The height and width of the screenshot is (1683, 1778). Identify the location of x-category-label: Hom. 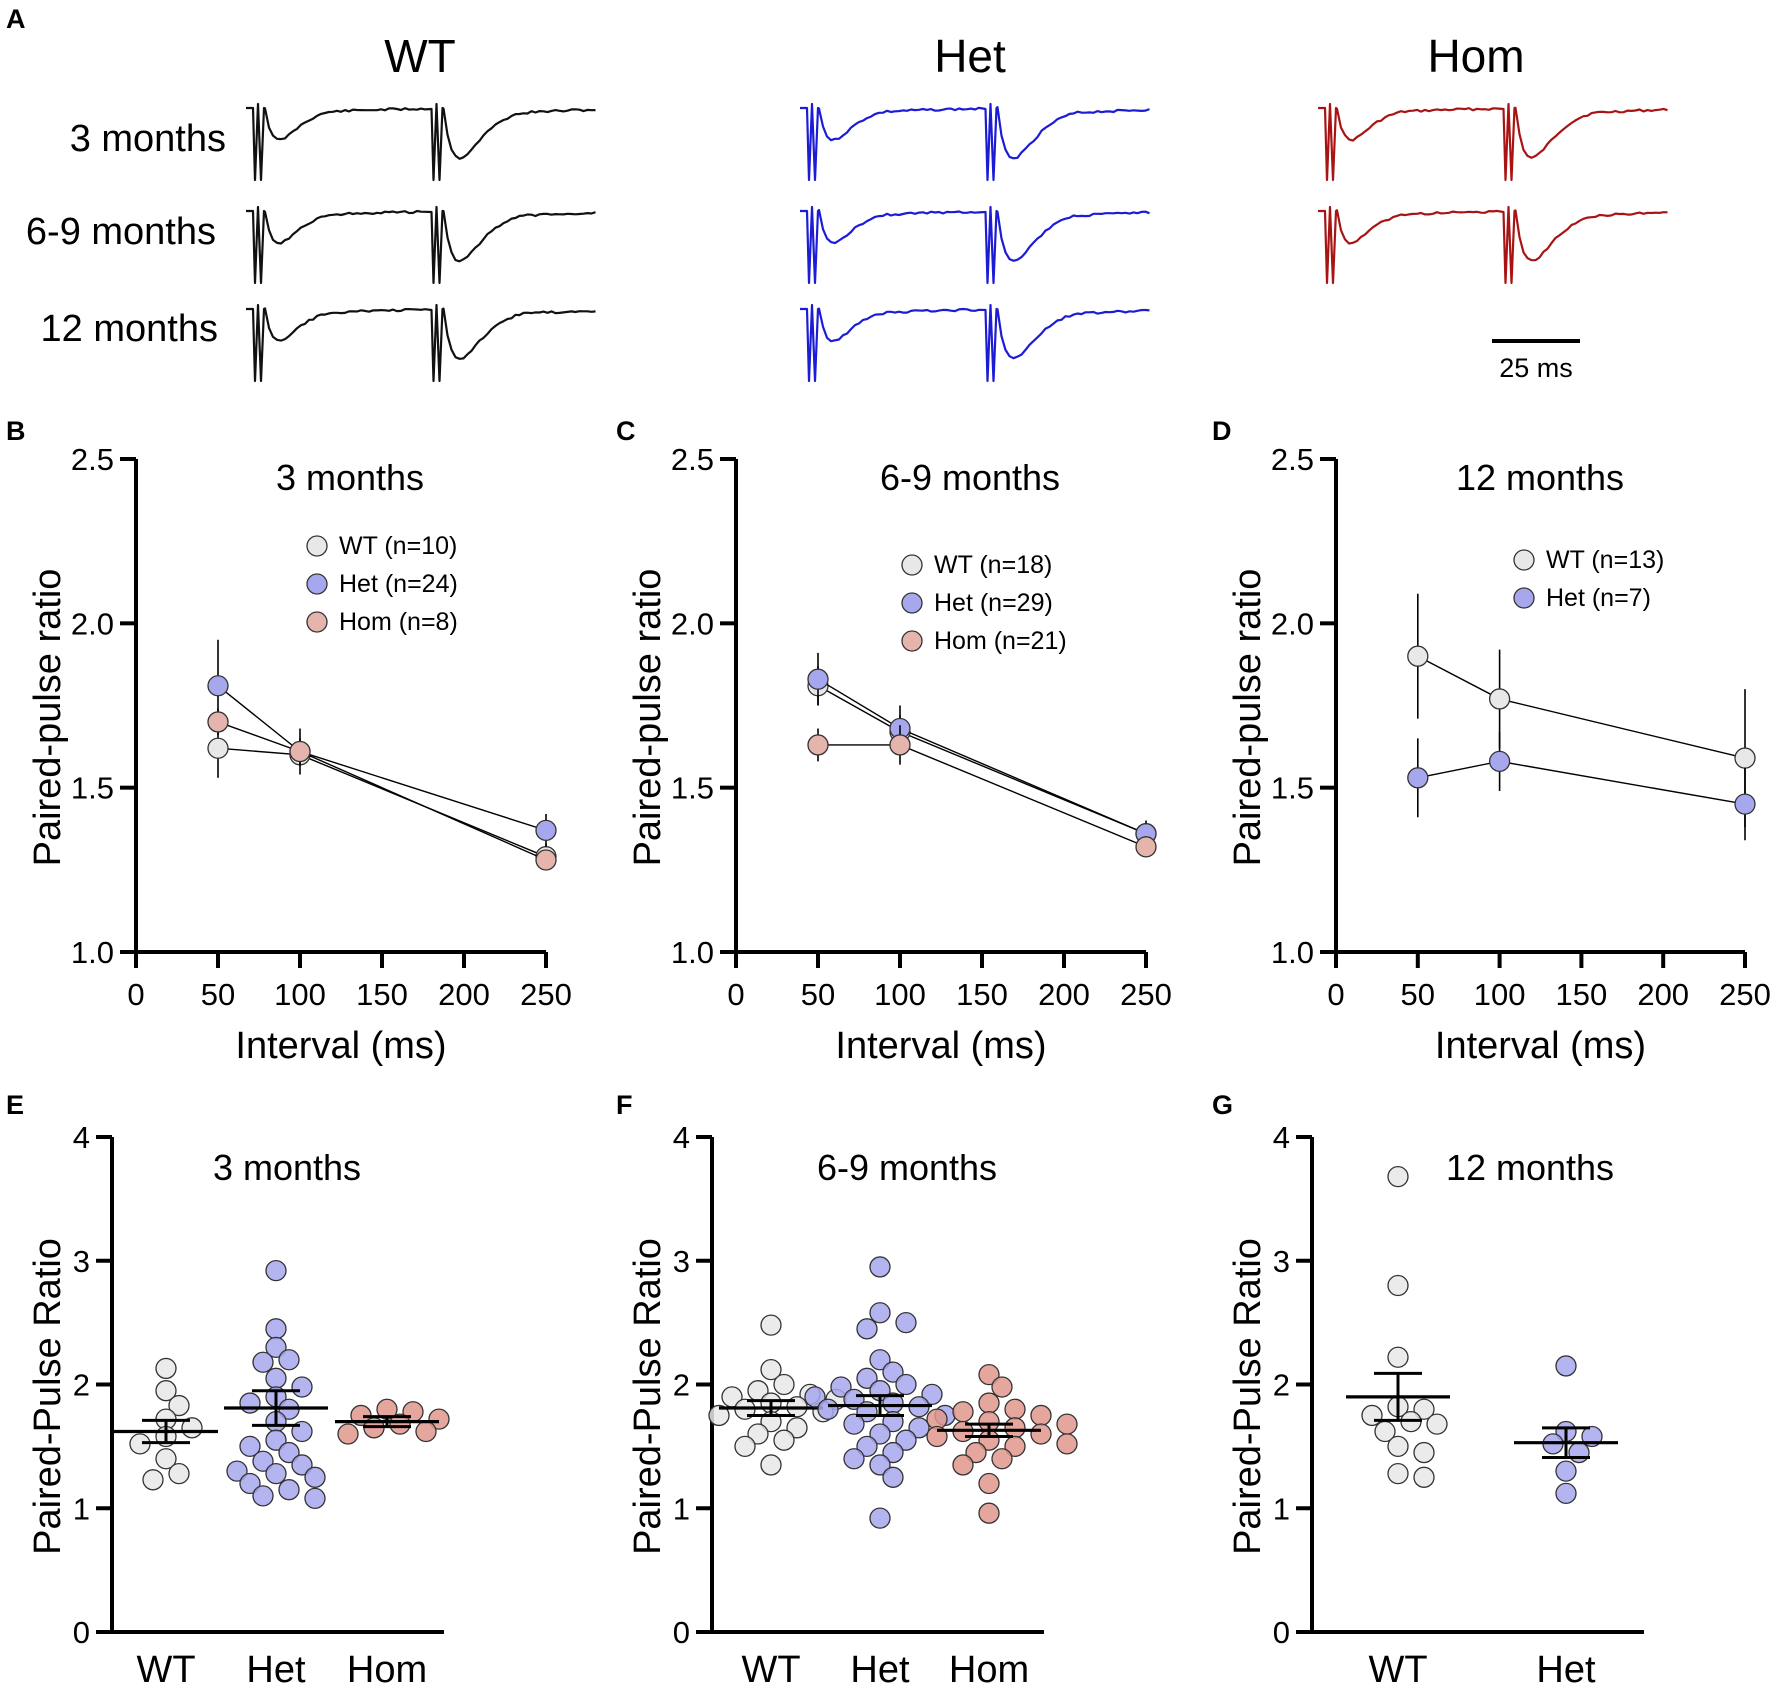
(989, 1666).